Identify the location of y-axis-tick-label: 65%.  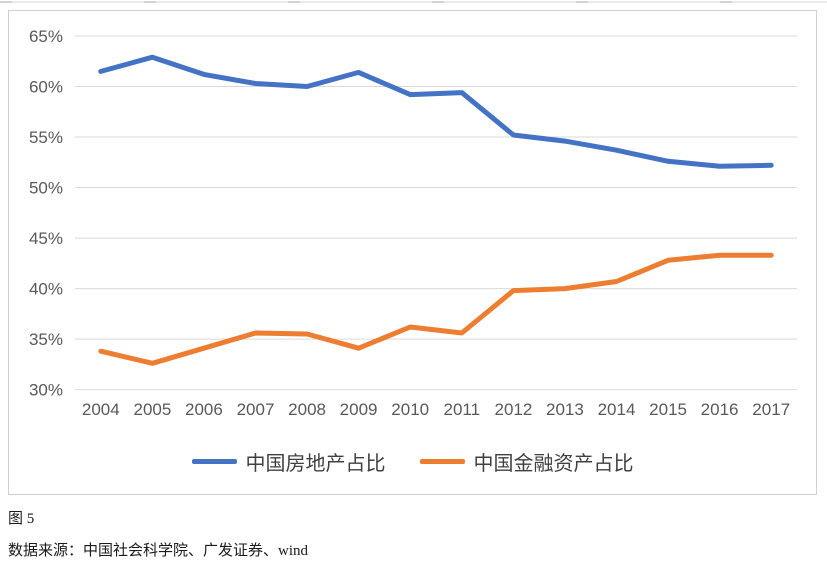
(46, 36).